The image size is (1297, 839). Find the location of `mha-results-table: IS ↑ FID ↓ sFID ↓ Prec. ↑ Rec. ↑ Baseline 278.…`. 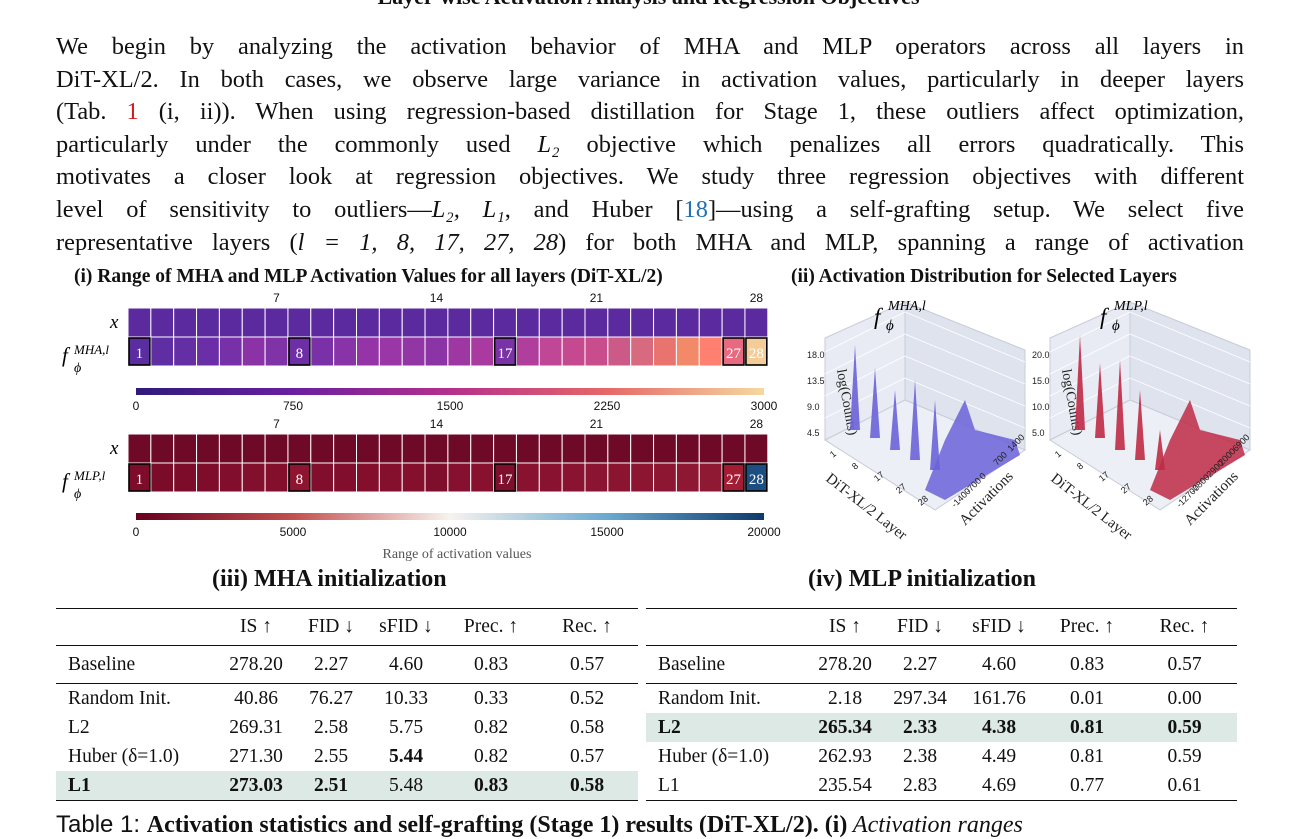

mha-results-table: IS ↑ FID ↓ sFID ↓ Prec. ↑ Rec. ↑ Baseline 278.… is located at coordinates (347, 704).